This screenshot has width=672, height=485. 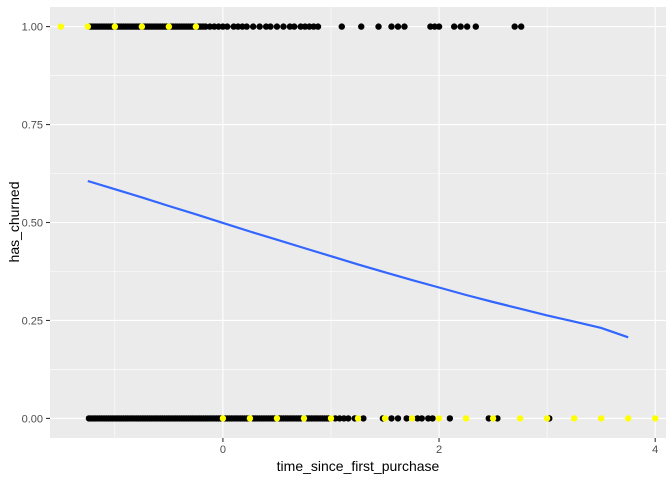 What do you see at coordinates (32, 28) in the screenshot?
I see `y-tick-label: 1.00` at bounding box center [32, 28].